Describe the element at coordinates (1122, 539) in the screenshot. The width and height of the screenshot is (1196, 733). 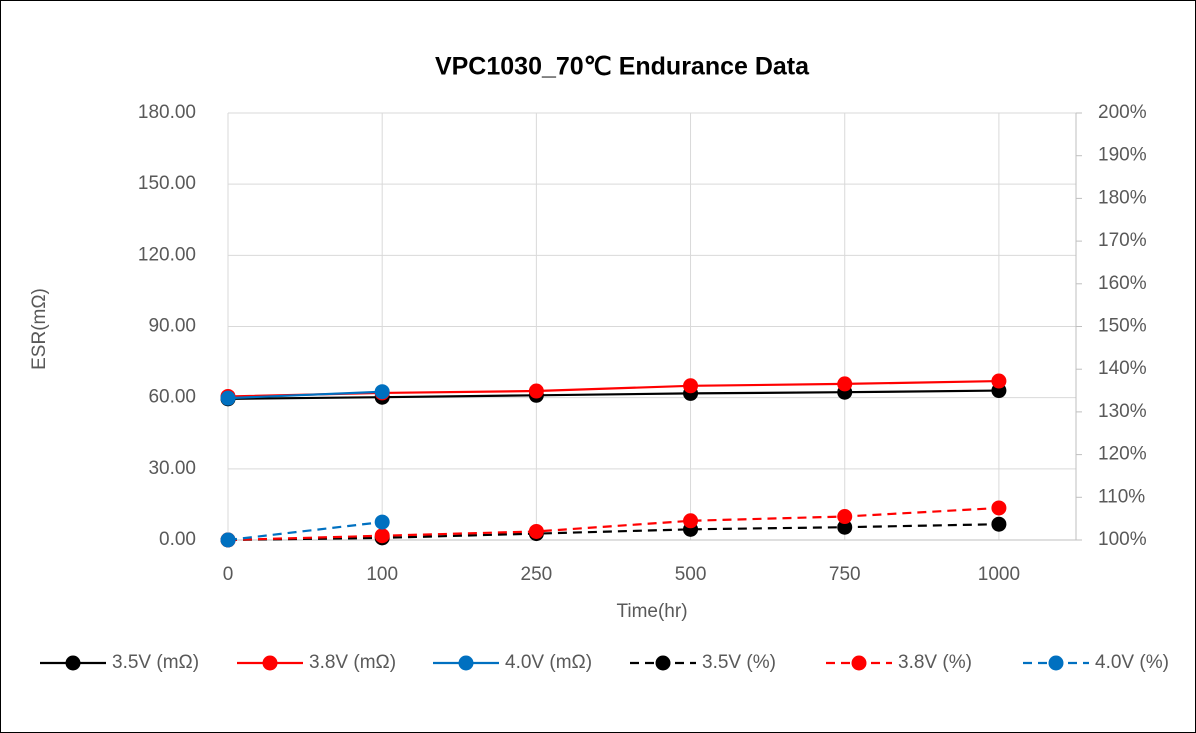
I see `y2-tick-label: 100%` at that location.